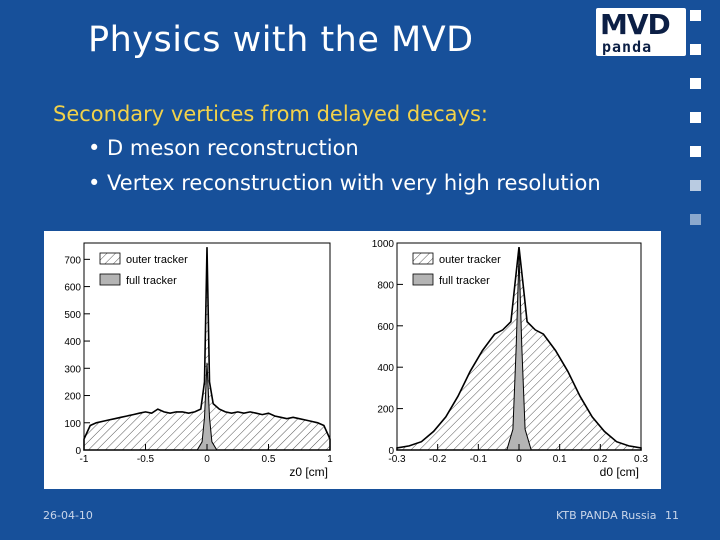 The width and height of the screenshot is (720, 540). Describe the element at coordinates (157, 260) in the screenshot. I see `legend-label-0: outer tracker` at that location.